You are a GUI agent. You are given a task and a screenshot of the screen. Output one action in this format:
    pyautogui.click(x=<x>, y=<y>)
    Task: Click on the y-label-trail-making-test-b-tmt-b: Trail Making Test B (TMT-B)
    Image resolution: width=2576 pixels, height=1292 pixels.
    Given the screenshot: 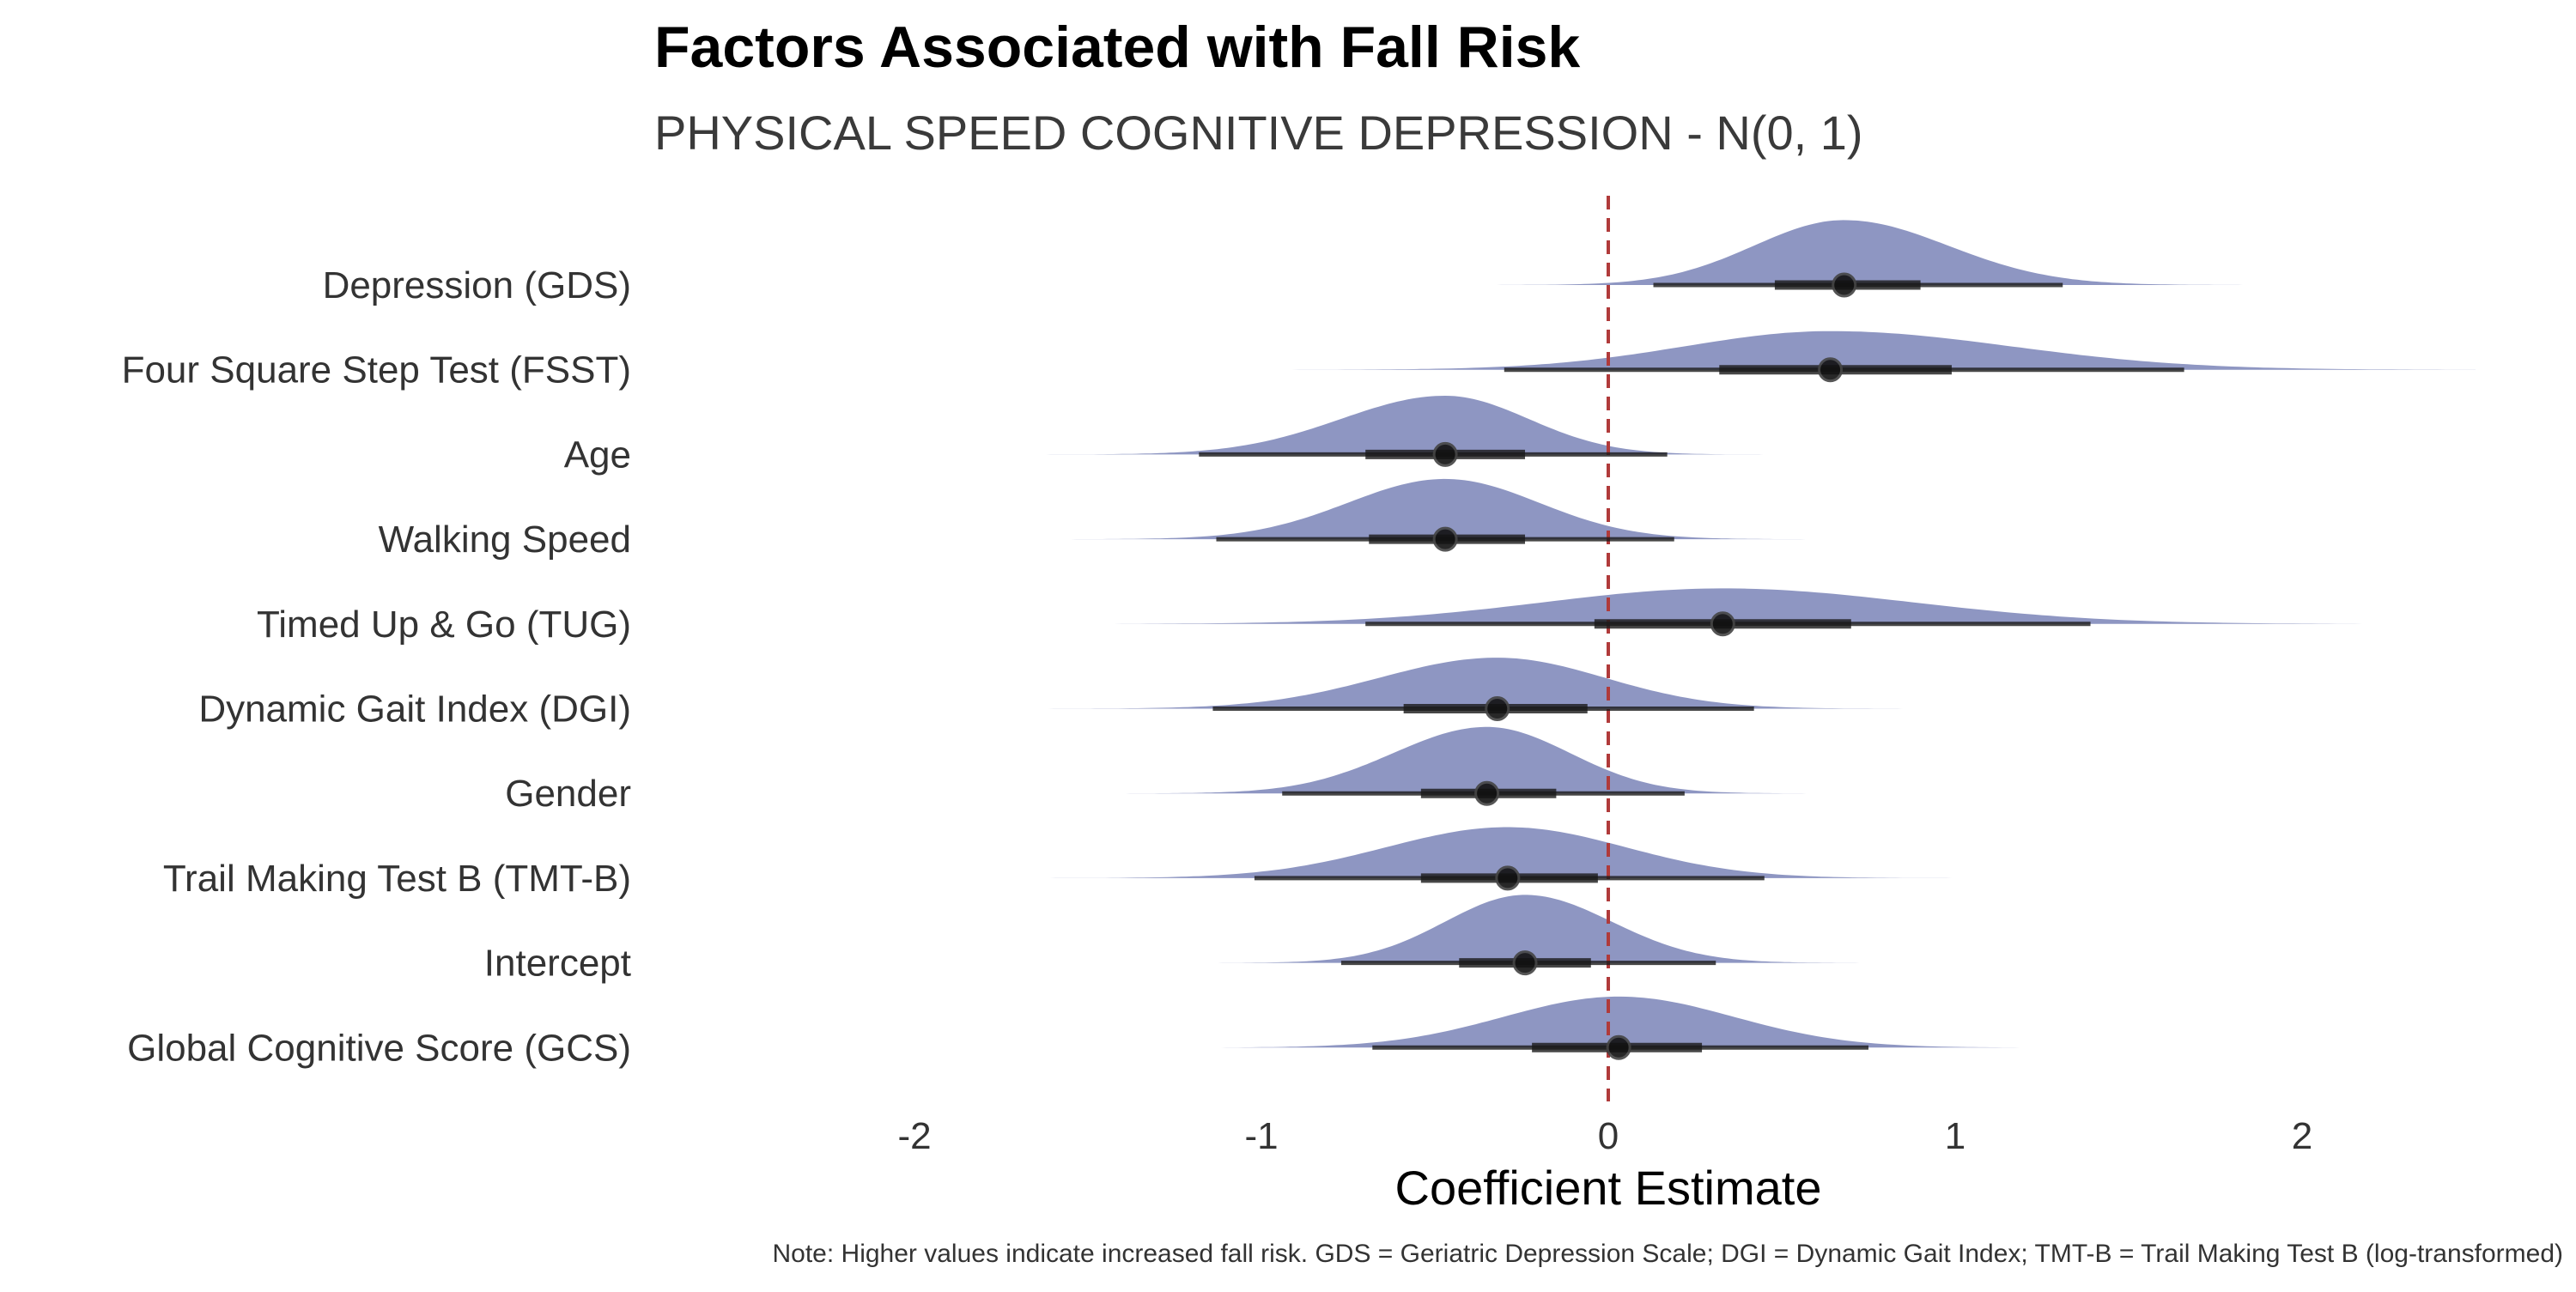 What is the action you would take?
    pyautogui.click(x=397, y=879)
    